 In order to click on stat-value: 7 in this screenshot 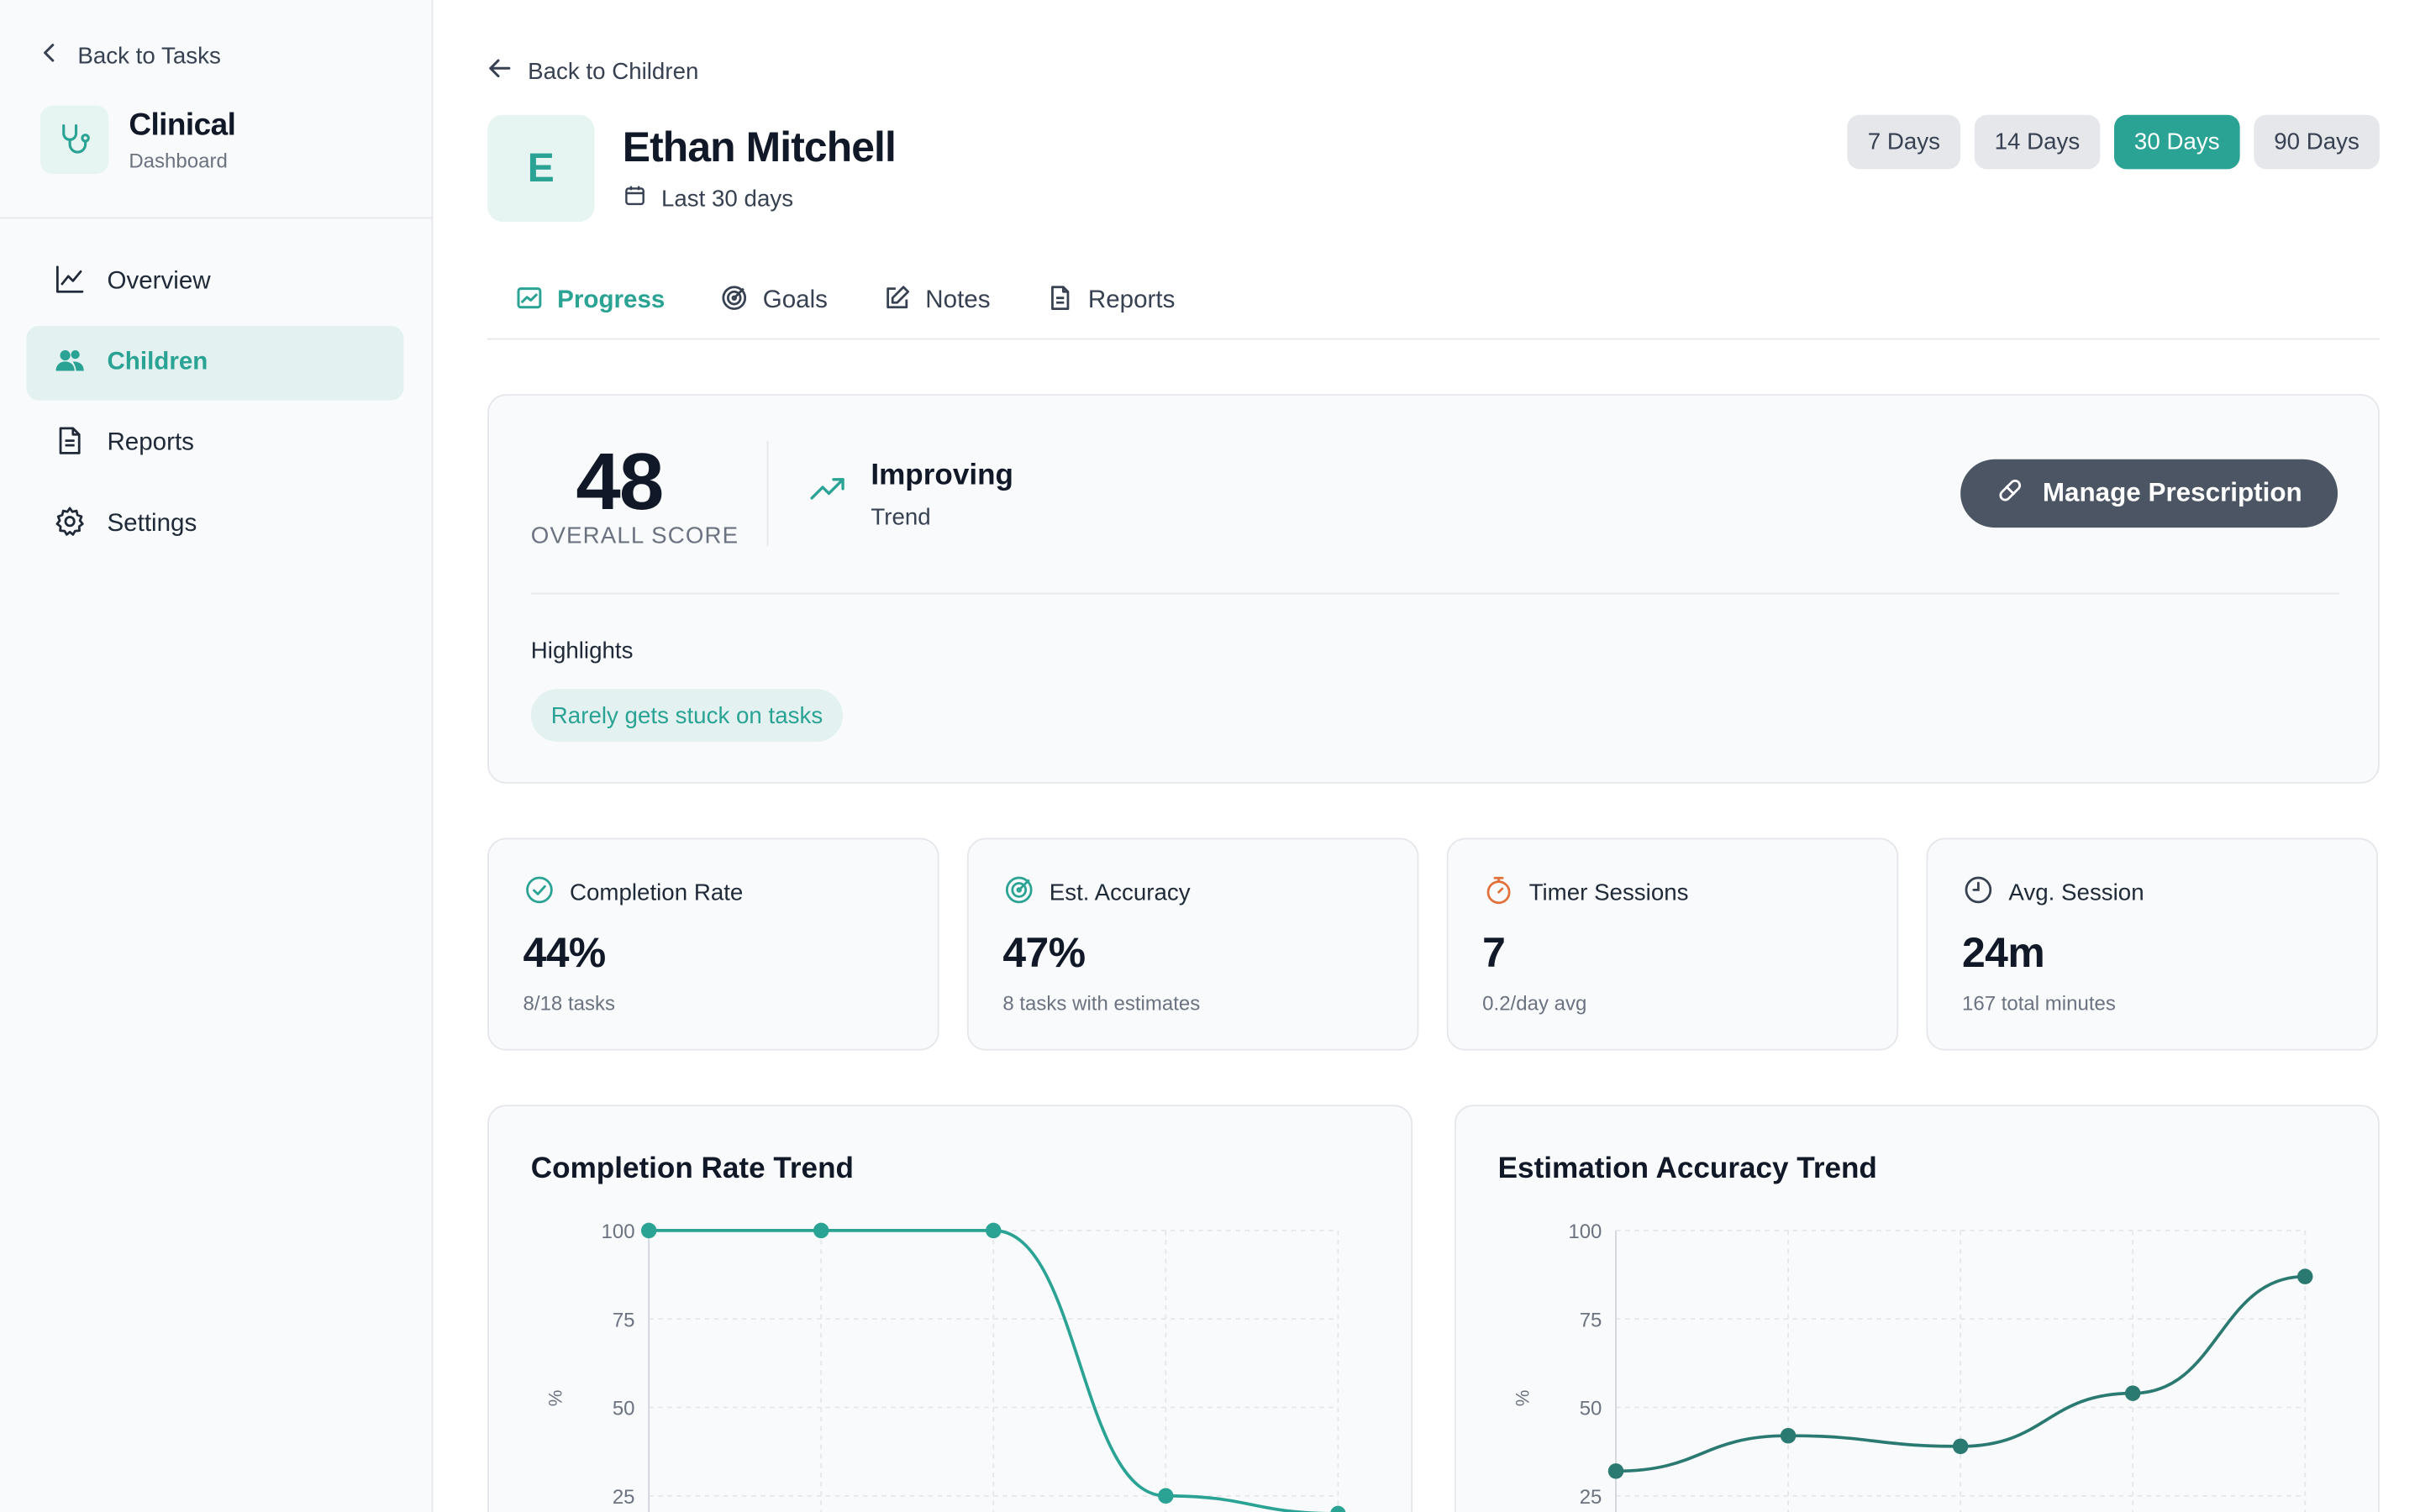, I will do `click(1494, 952)`.